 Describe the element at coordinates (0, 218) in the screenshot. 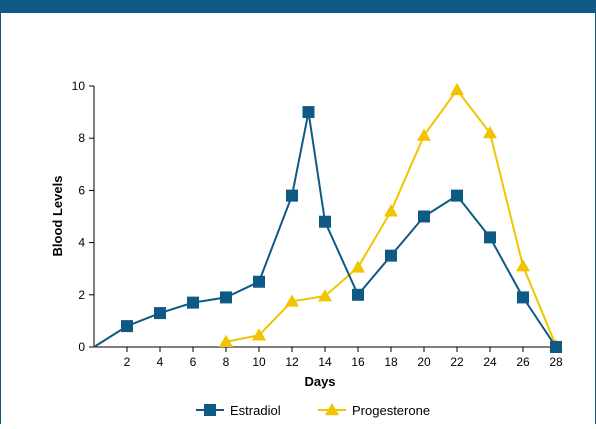

I see `frame-border-left` at that location.